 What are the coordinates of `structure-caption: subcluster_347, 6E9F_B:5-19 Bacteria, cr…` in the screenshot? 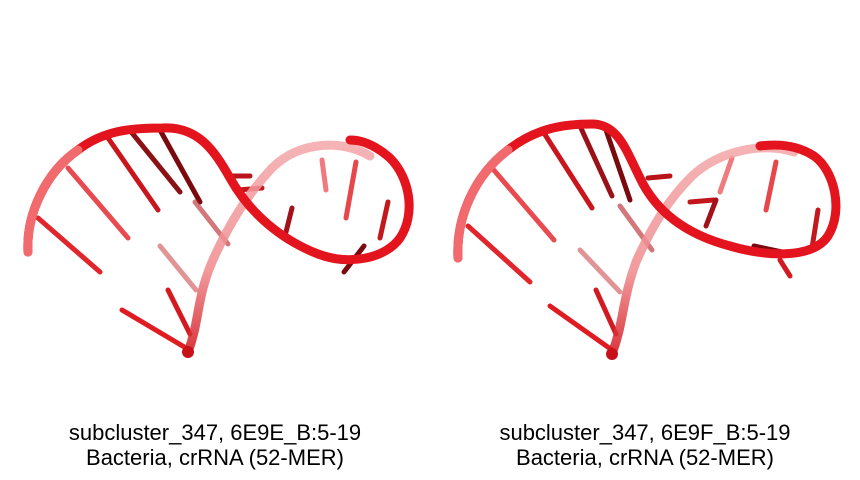 It's located at (645, 445).